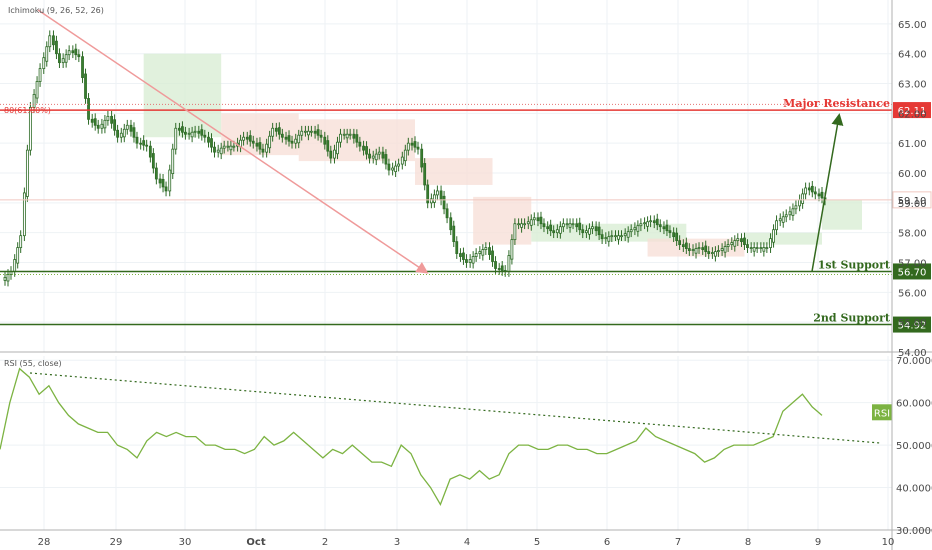 This screenshot has height=550, width=932. What do you see at coordinates (33, 363) in the screenshot?
I see `rsi-indicator-label: RSI (55, close)` at bounding box center [33, 363].